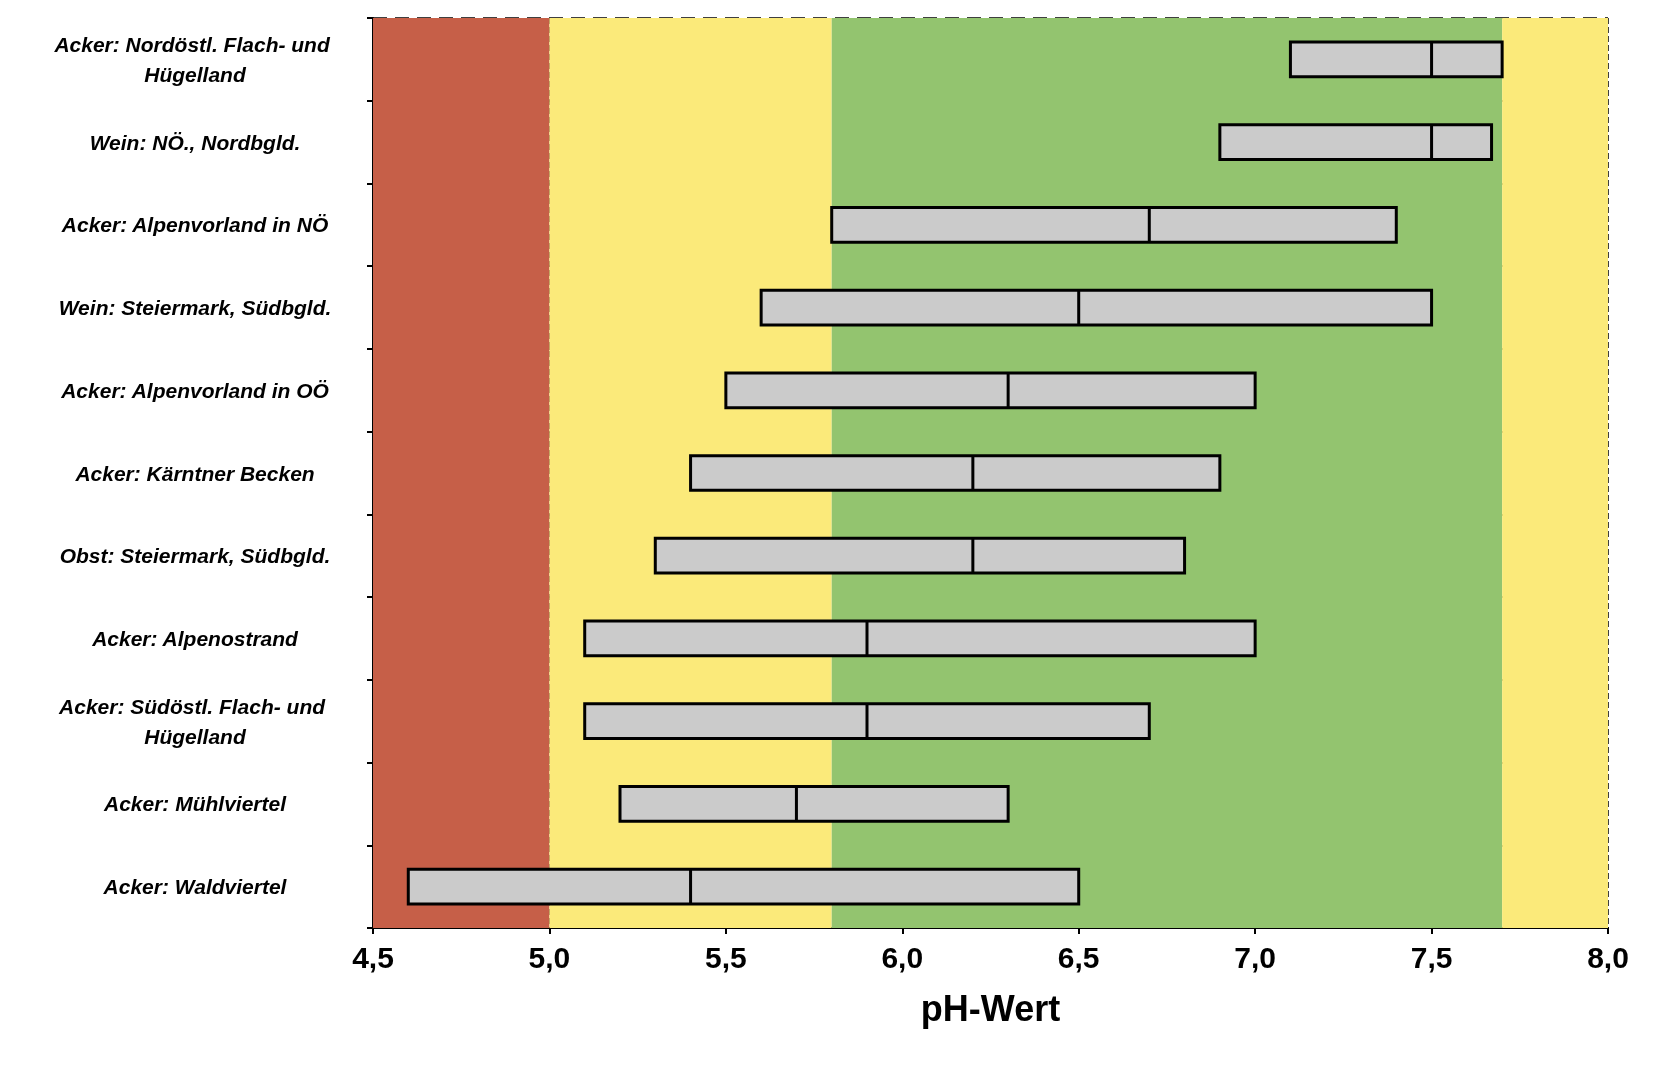 Image resolution: width=1658 pixels, height=1076 pixels. Describe the element at coordinates (195, 804) in the screenshot. I see `y-tick-label: Acker: Mühlviertel` at that location.